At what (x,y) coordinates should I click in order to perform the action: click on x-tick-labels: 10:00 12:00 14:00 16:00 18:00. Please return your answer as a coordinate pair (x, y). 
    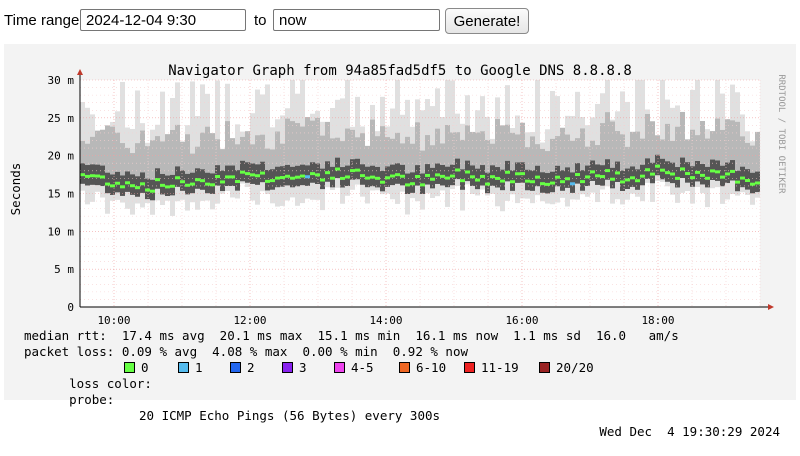
    Looking at the image, I should click on (385, 320).